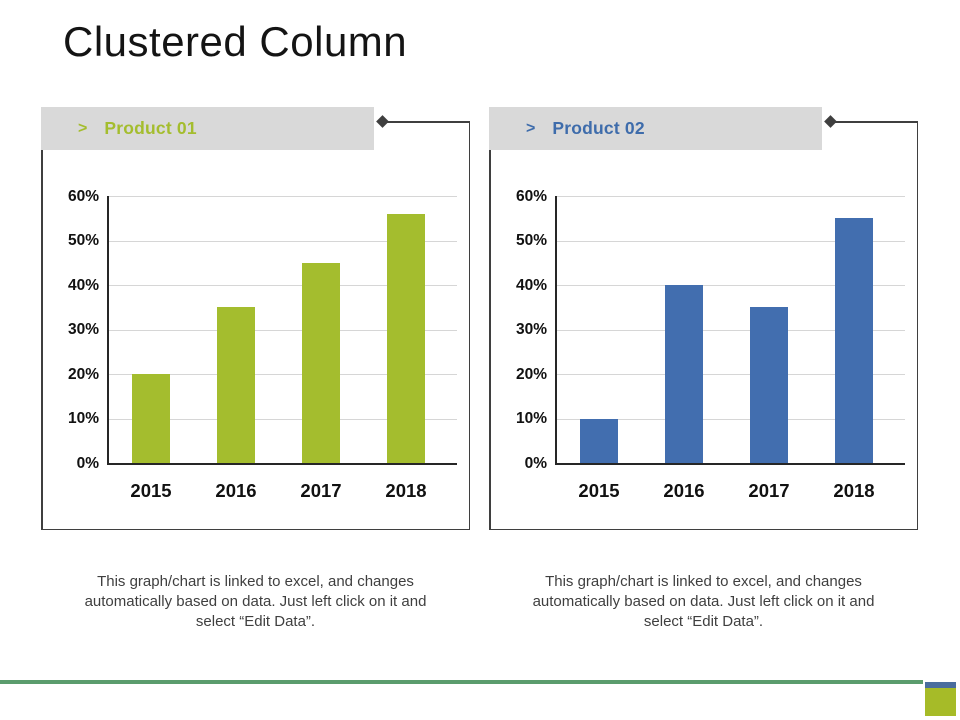  Describe the element at coordinates (461, 682) in the screenshot. I see `footer-line` at that location.